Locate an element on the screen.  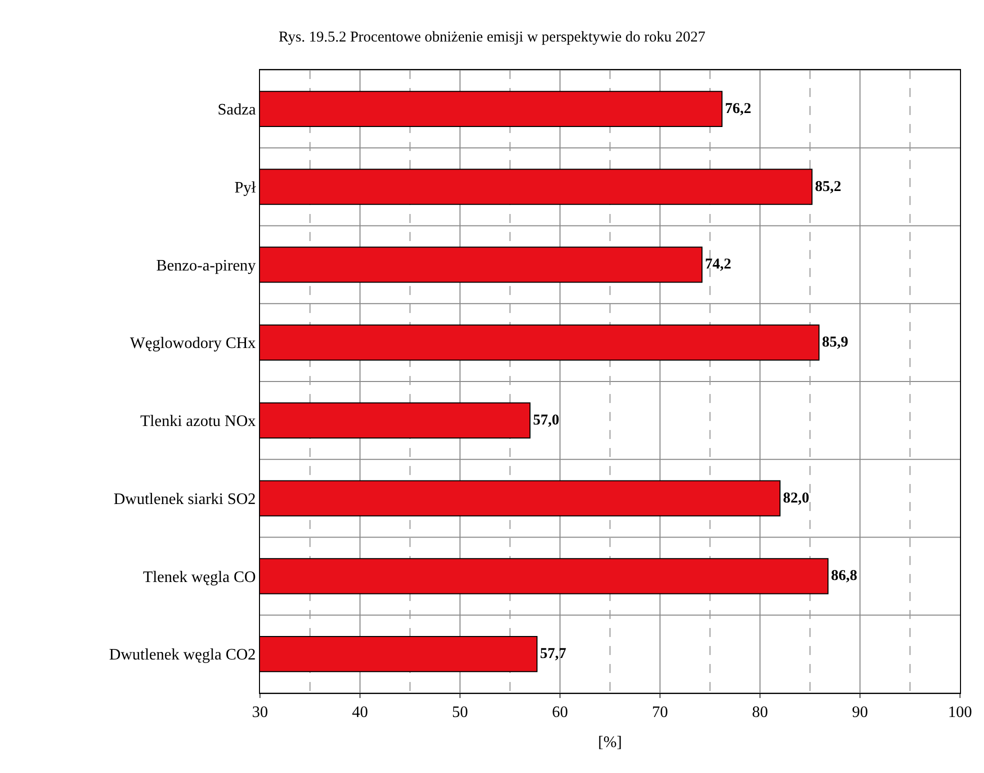
data-label: 86,8 is located at coordinates (844, 576).